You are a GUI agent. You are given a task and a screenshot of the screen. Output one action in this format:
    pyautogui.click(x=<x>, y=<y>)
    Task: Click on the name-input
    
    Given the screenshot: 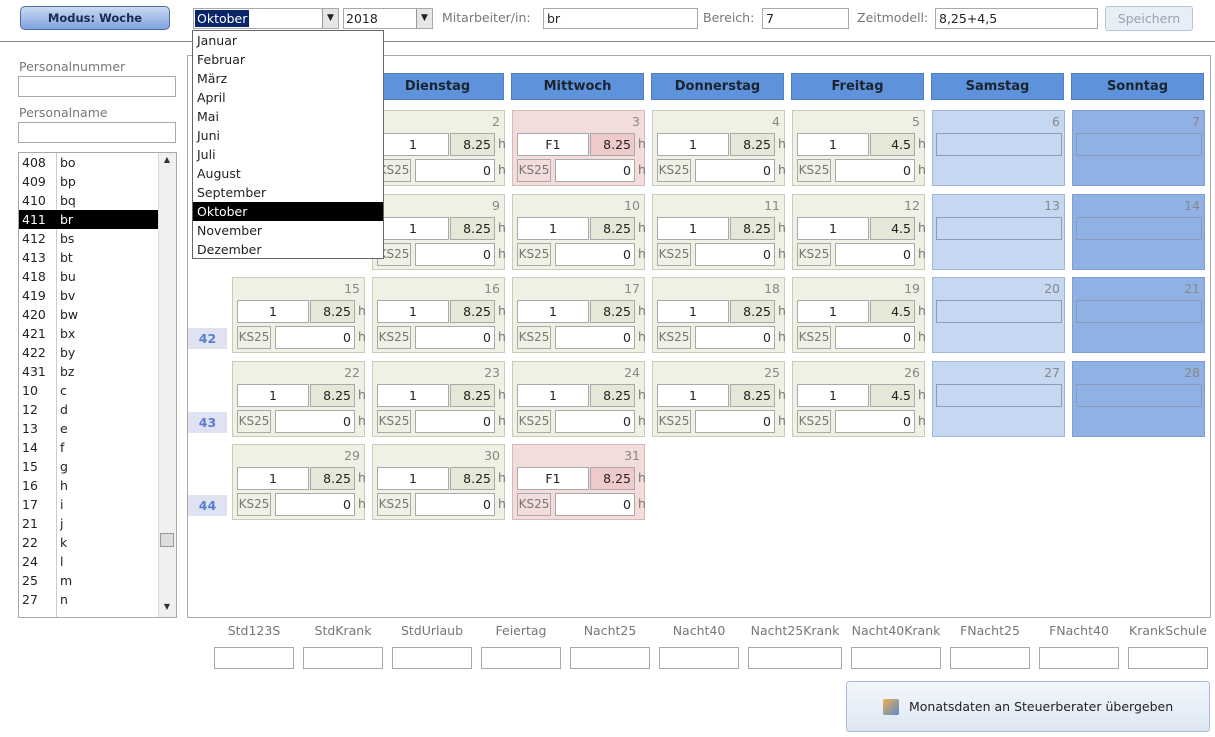 What is the action you would take?
    pyautogui.click(x=97, y=132)
    